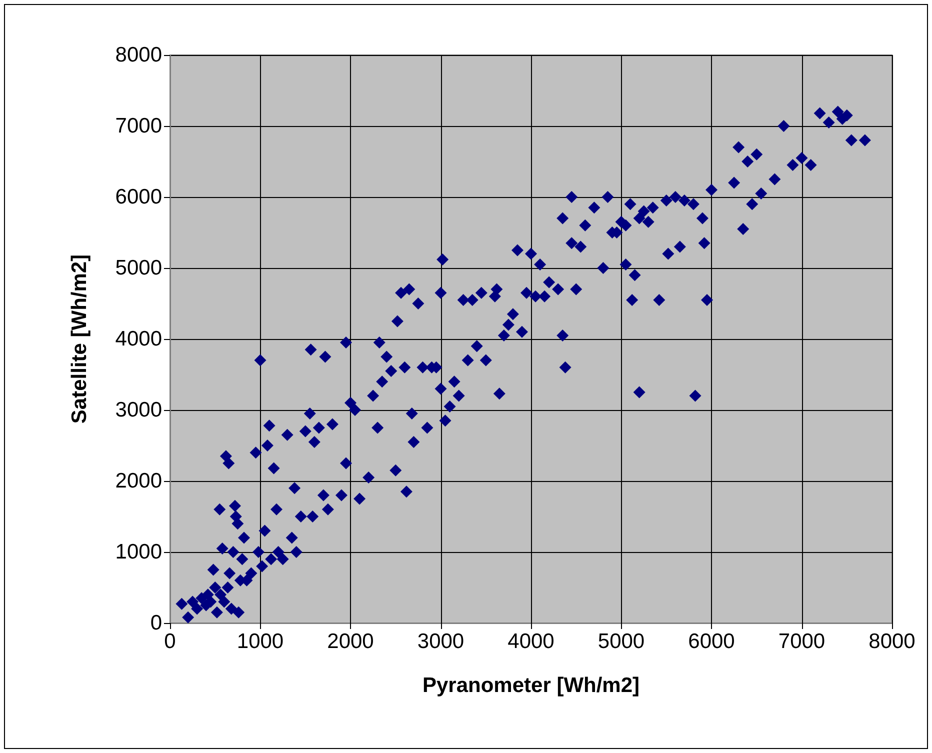 This screenshot has width=932, height=753. What do you see at coordinates (440, 641) in the screenshot?
I see `x-tick-label: 3000` at bounding box center [440, 641].